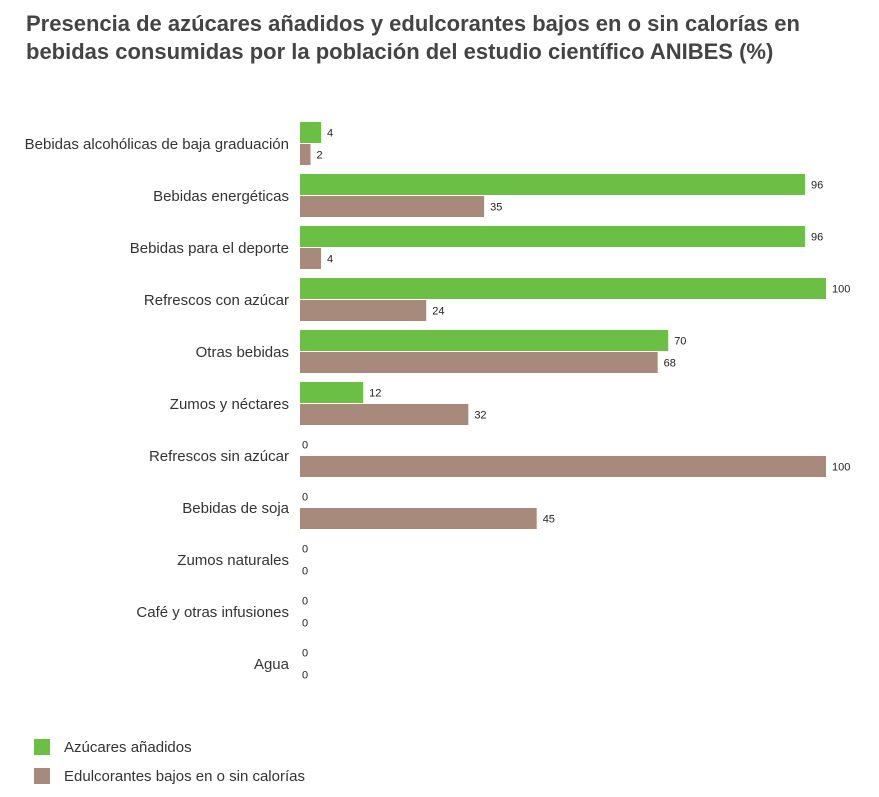  I want to click on legend-item-edulcorantes: Edulcorantes bajos en o sin calorías, so click(169, 776).